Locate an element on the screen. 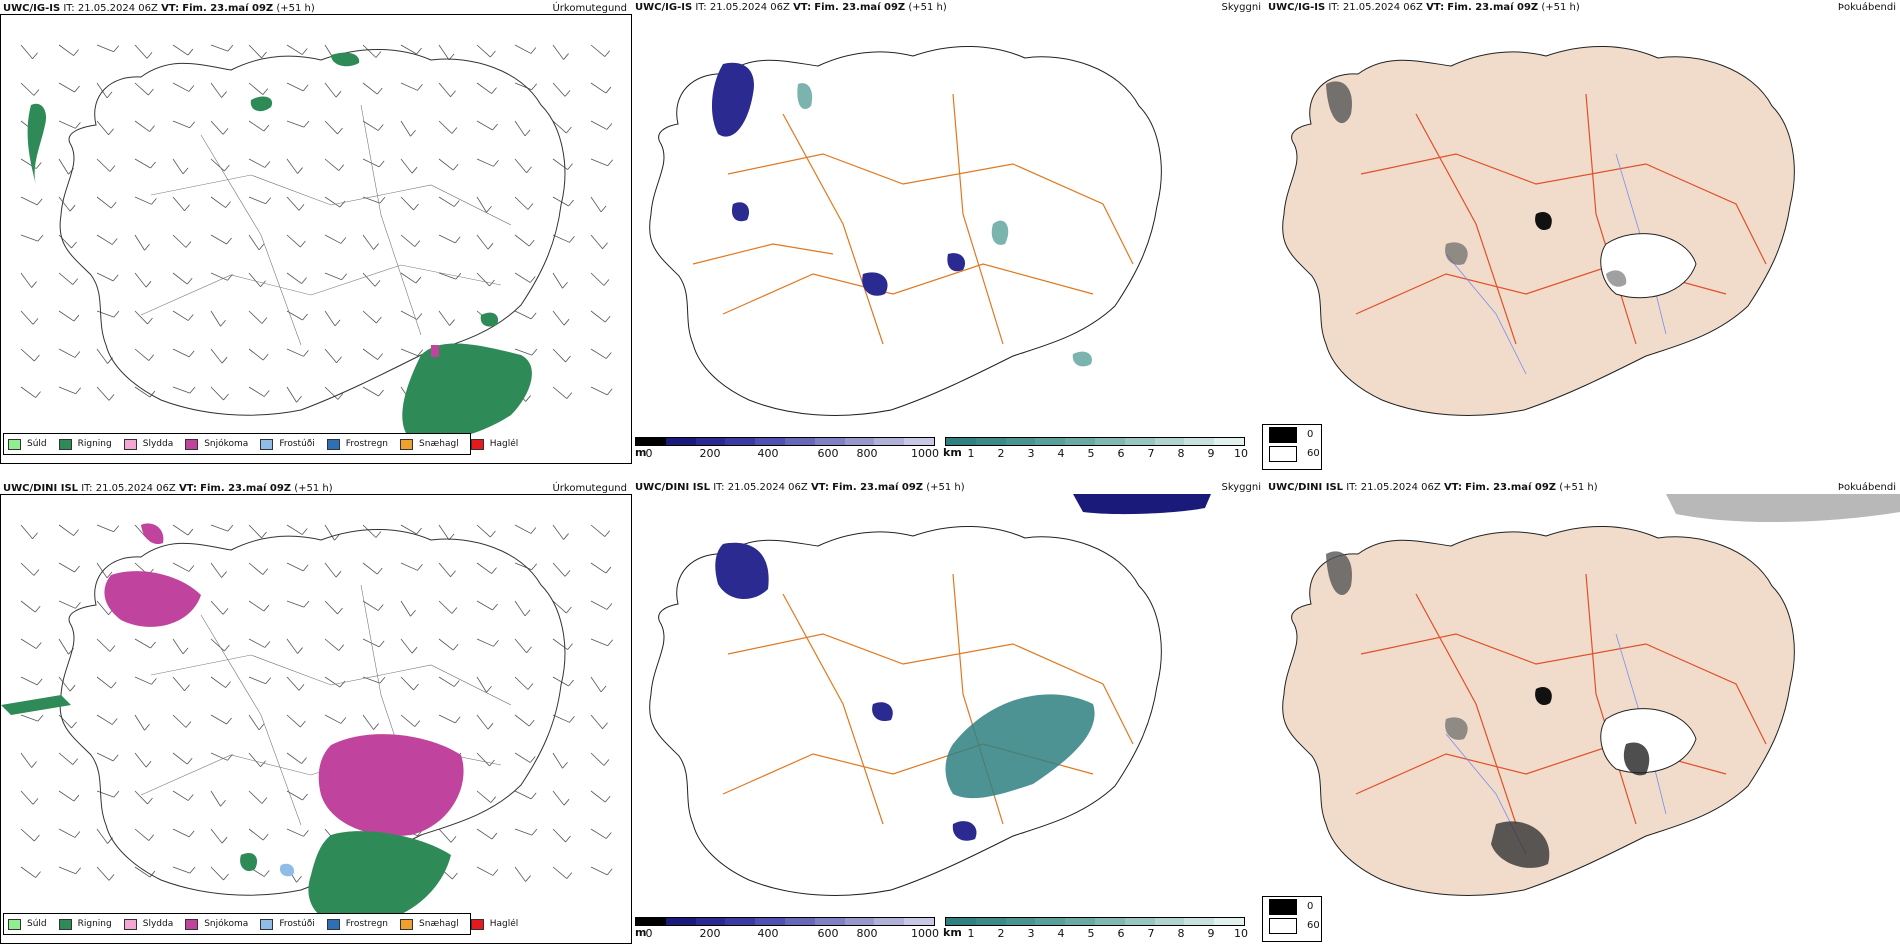 The width and height of the screenshot is (1900, 950). precip-areas is located at coordinates (279, 247).